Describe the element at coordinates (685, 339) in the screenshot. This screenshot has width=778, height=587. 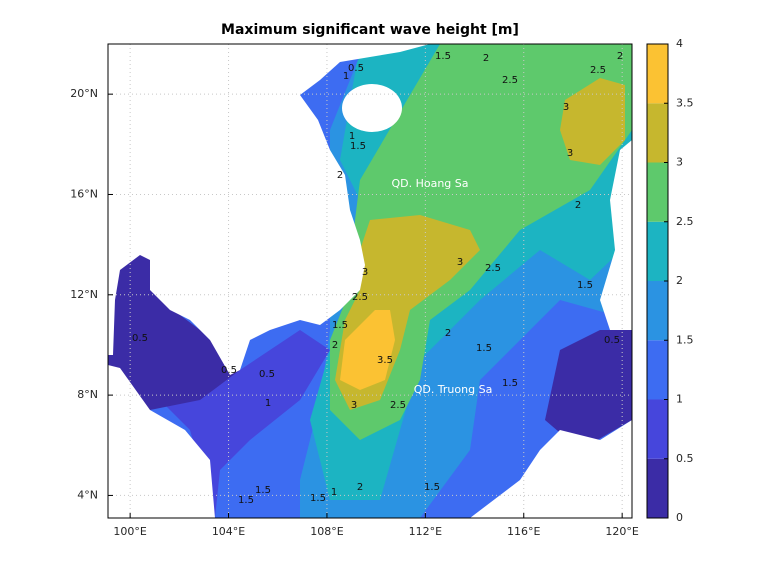
I see `colorbar-tick-label: 1.5` at that location.